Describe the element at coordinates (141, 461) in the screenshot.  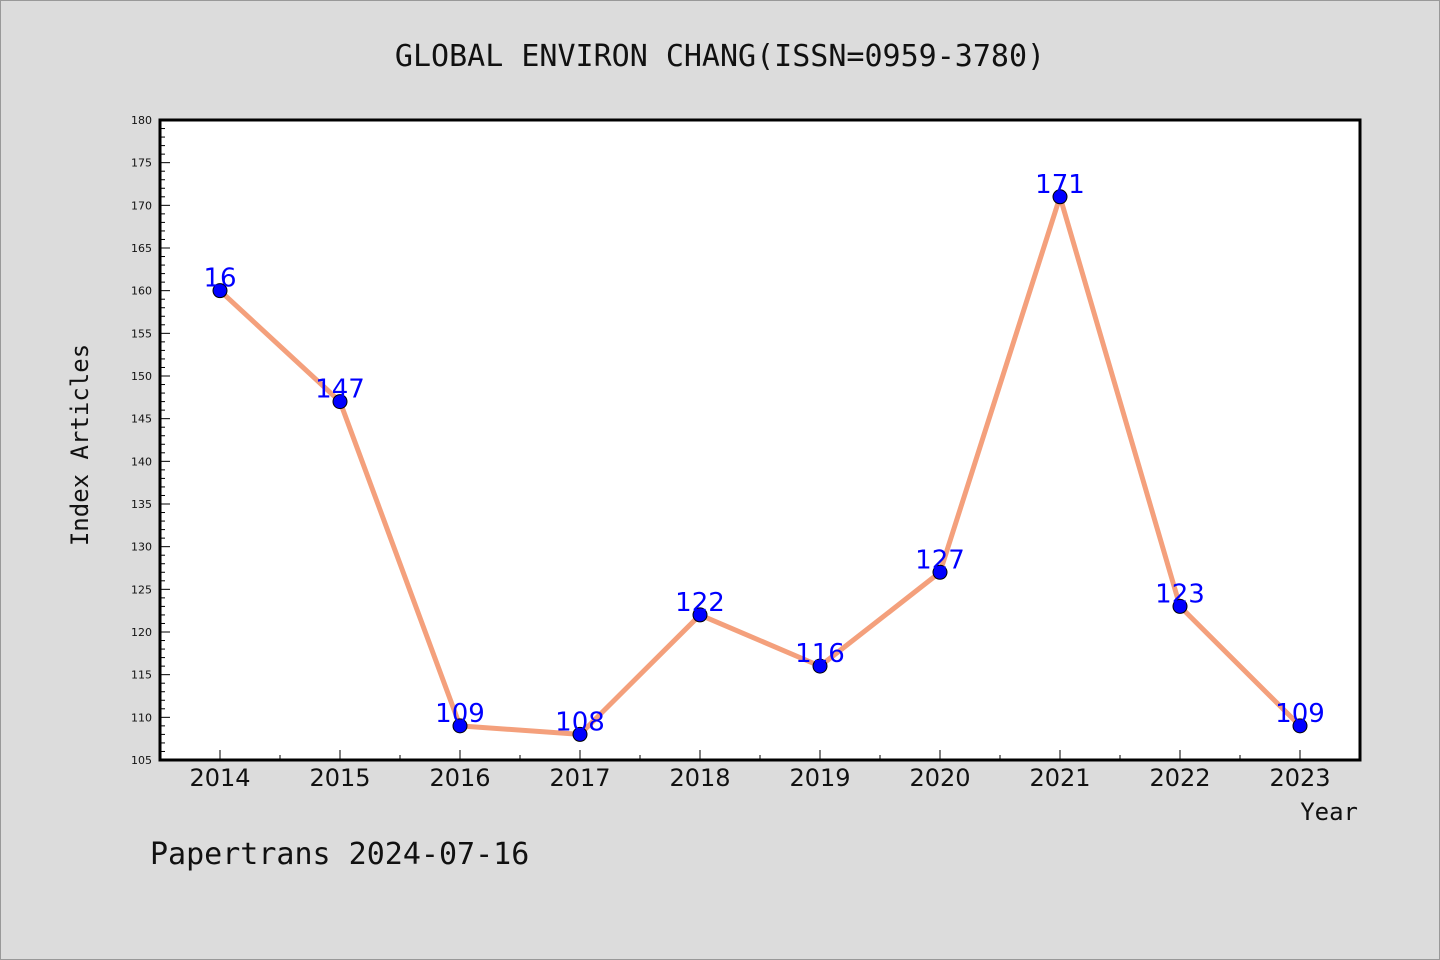
I see `y-tick-label: 140` at that location.